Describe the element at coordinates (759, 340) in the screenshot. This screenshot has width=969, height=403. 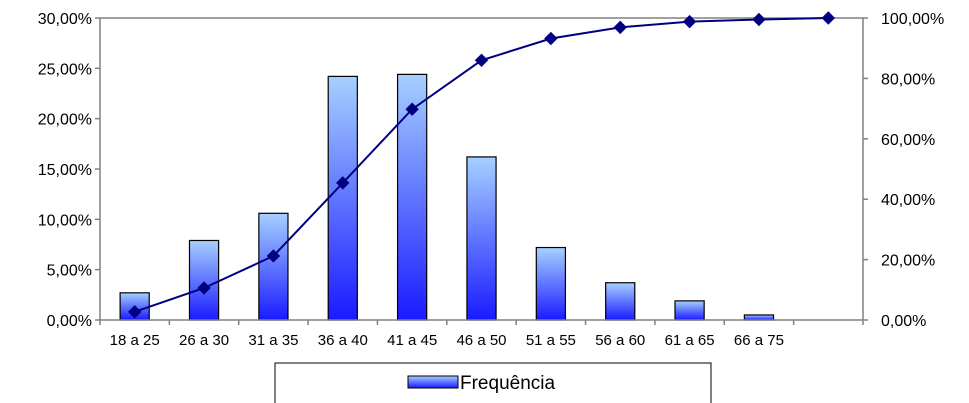
I see `x-tick-label: 66 a 75` at that location.